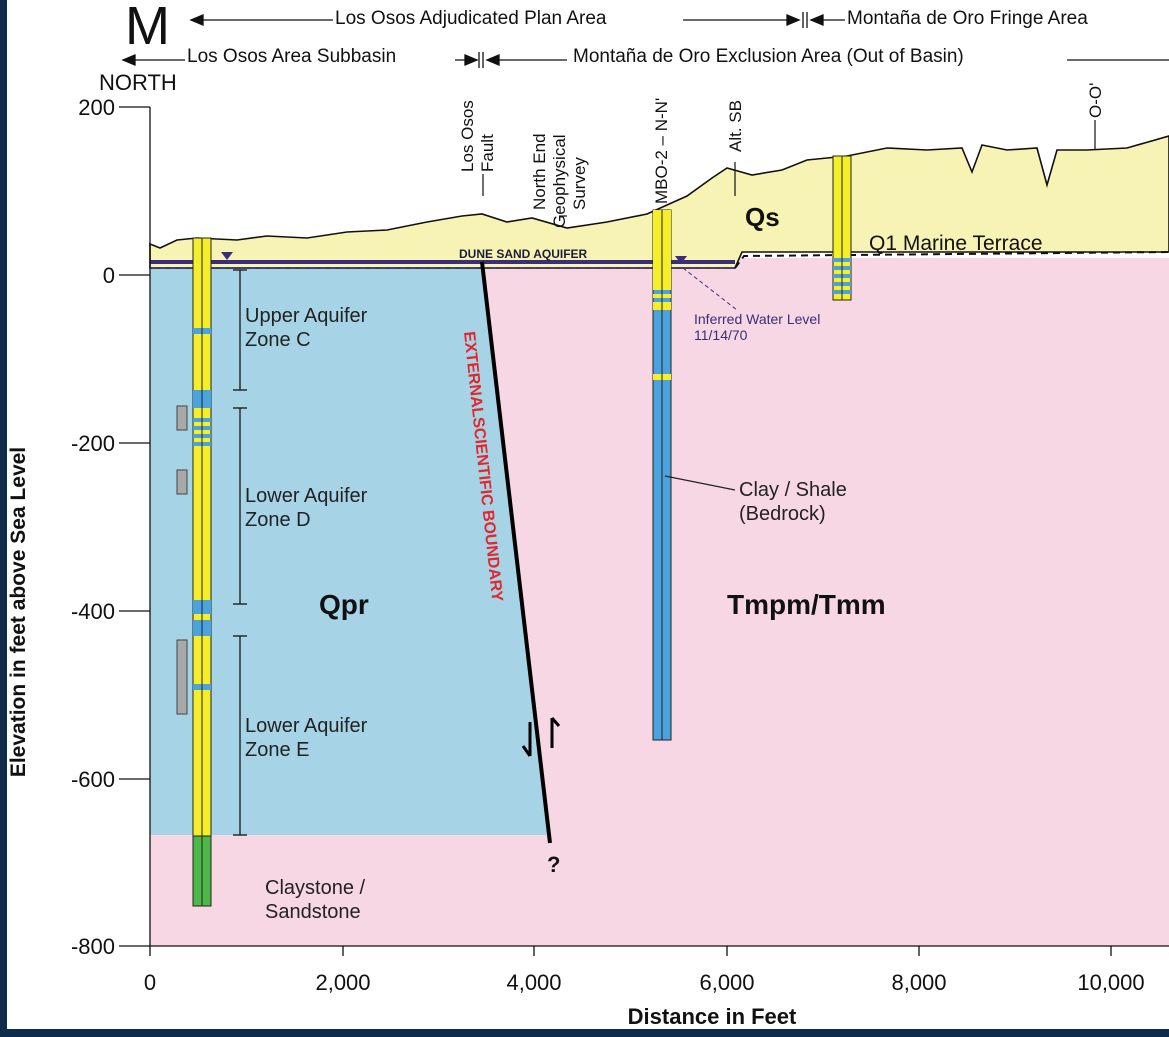 This screenshot has width=1169, height=1037. What do you see at coordinates (138, 82) in the screenshot?
I see `north-label: NORTH` at bounding box center [138, 82].